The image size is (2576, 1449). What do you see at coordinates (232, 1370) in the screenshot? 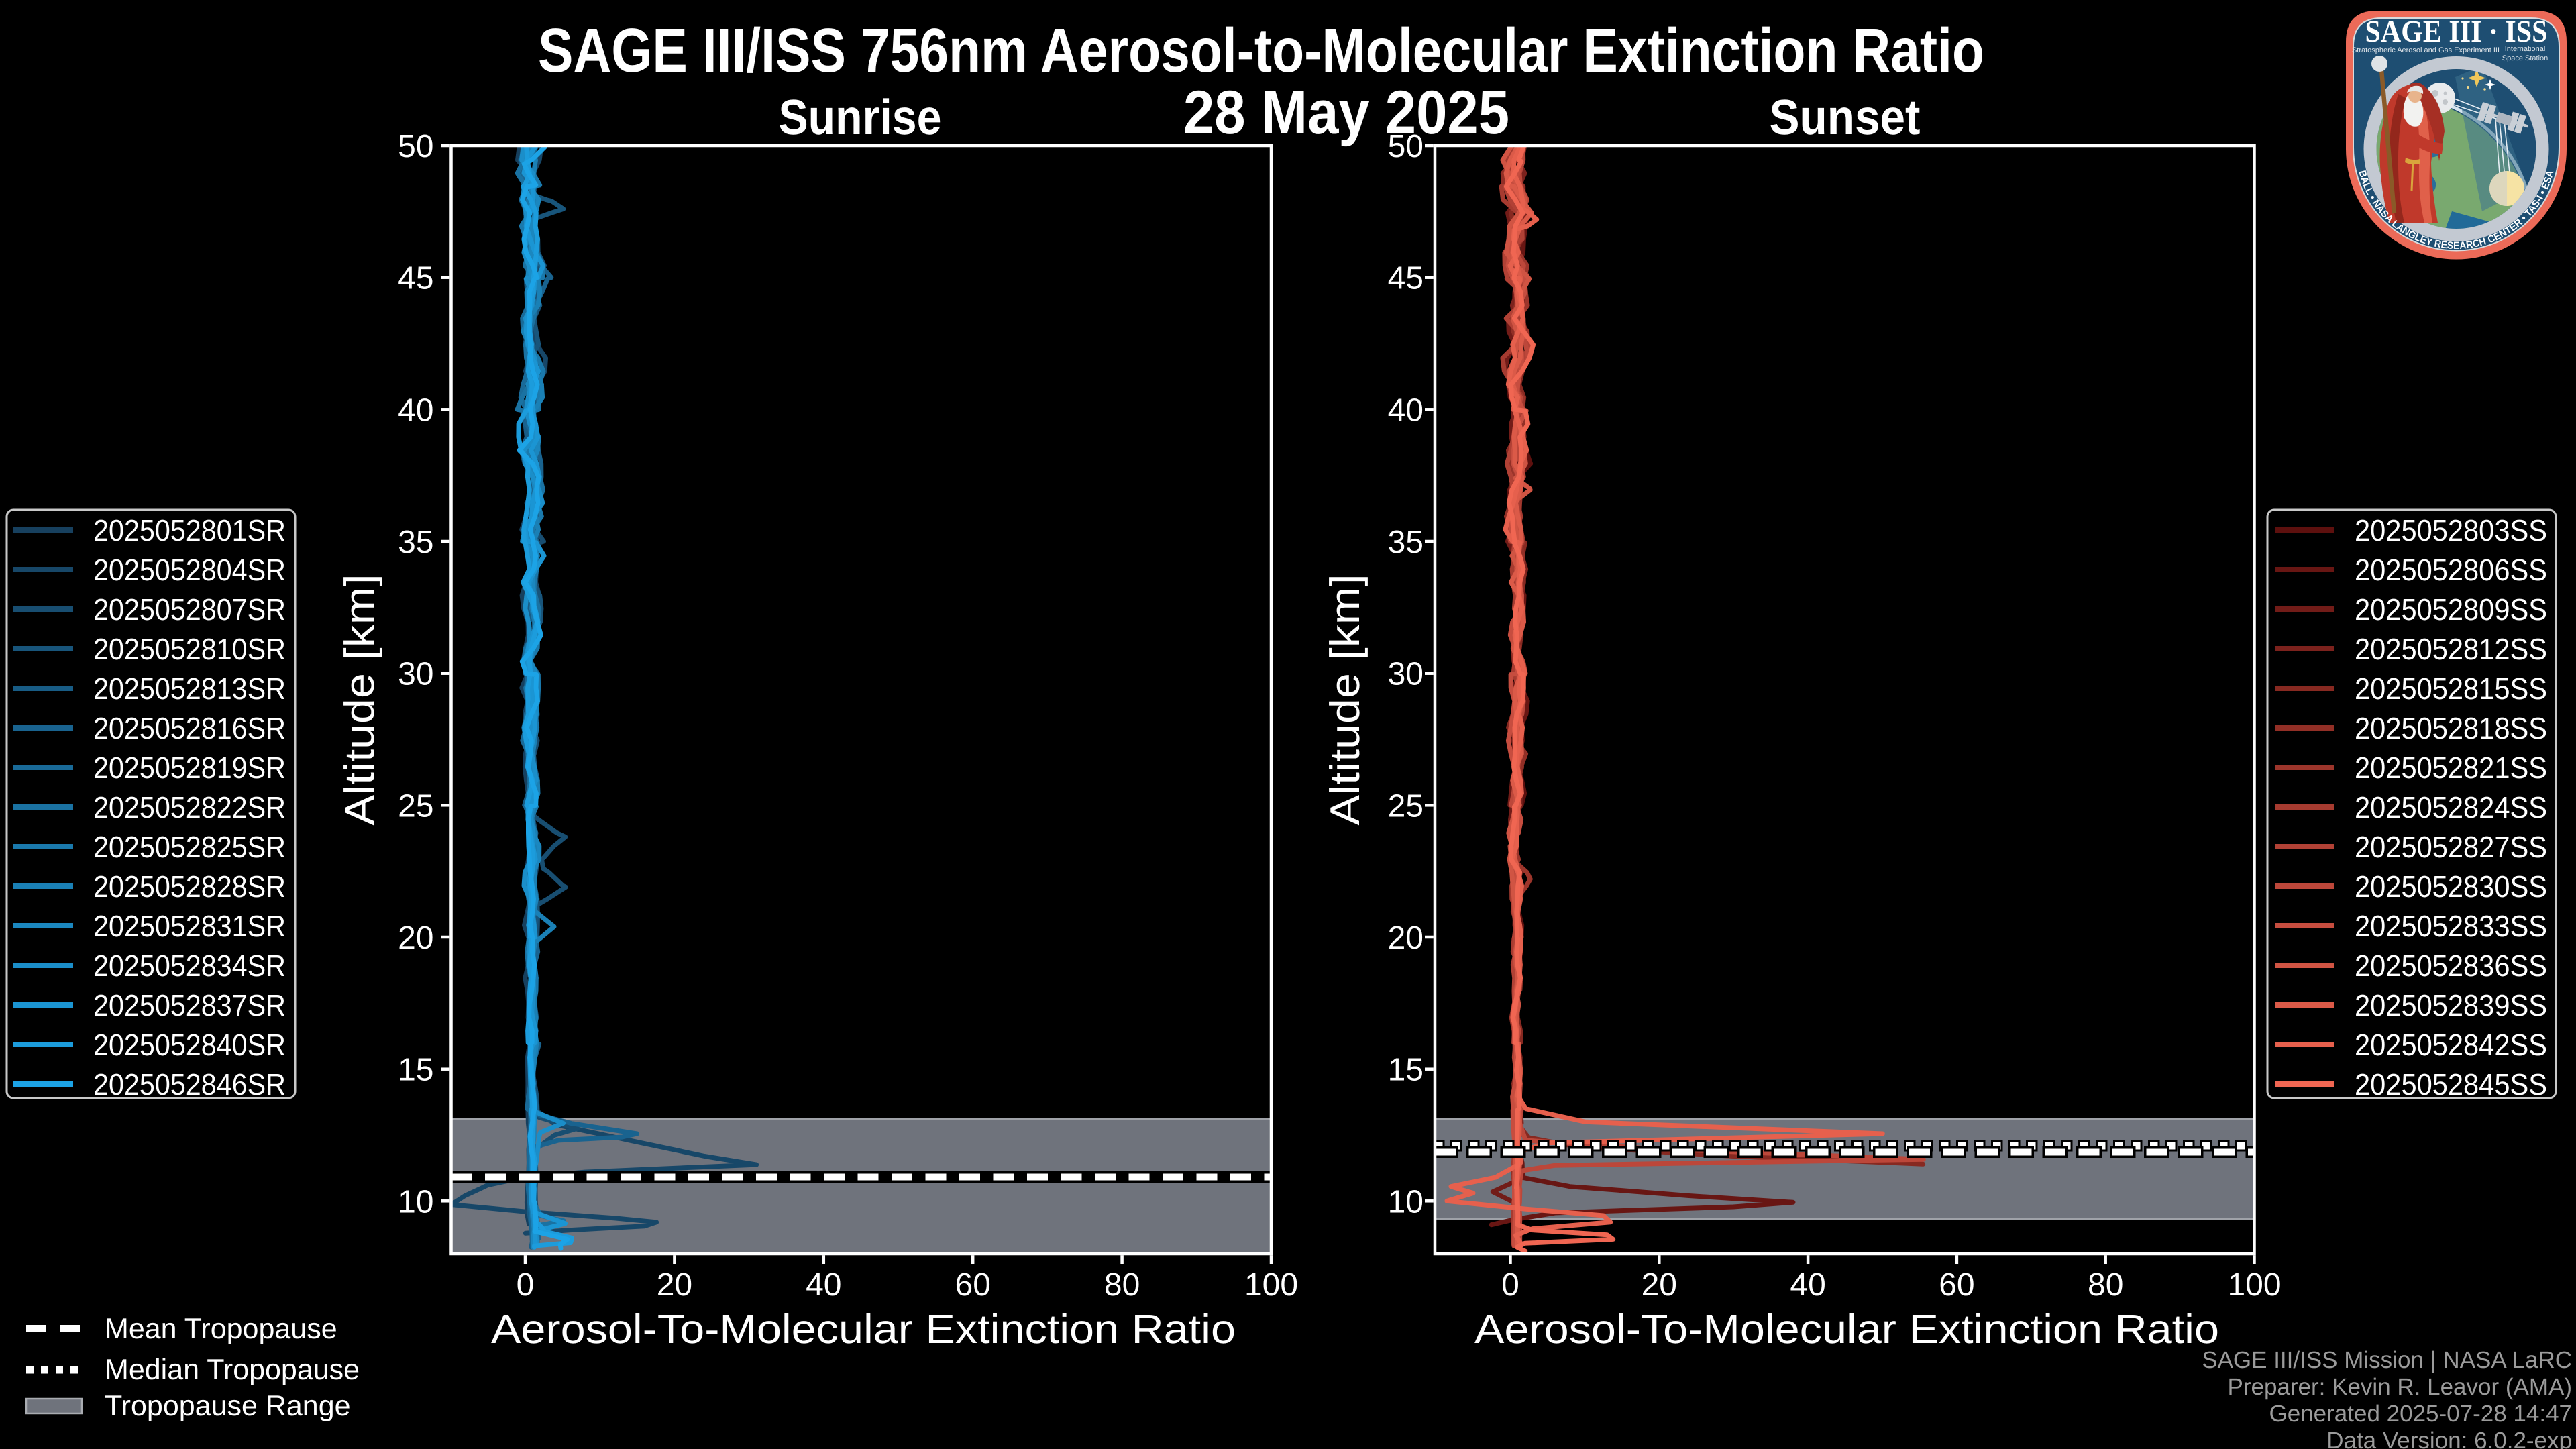
I see `svg-text: Median Tropopause` at bounding box center [232, 1370].